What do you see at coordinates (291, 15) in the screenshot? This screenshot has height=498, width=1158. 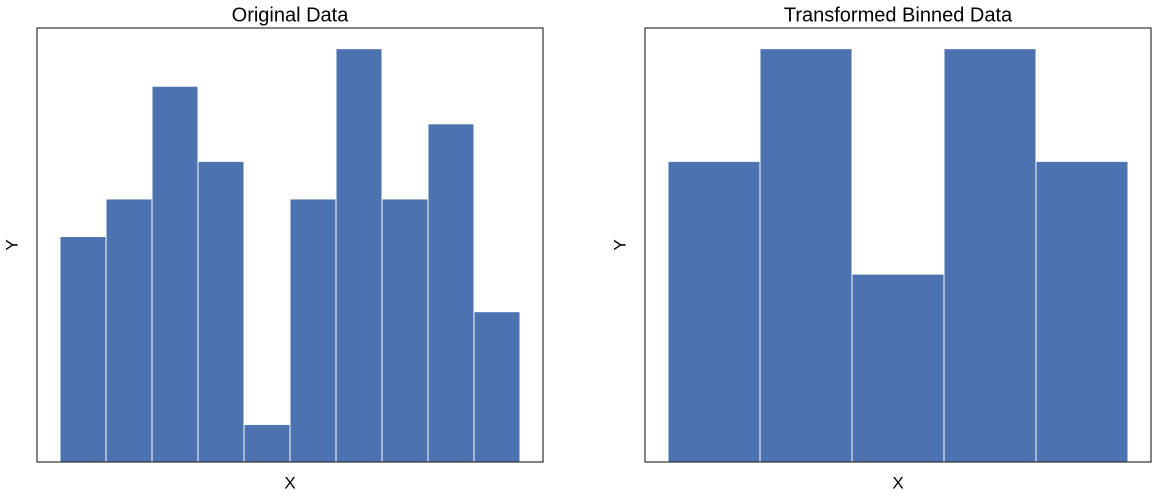 I see `chart-title: Original Data` at bounding box center [291, 15].